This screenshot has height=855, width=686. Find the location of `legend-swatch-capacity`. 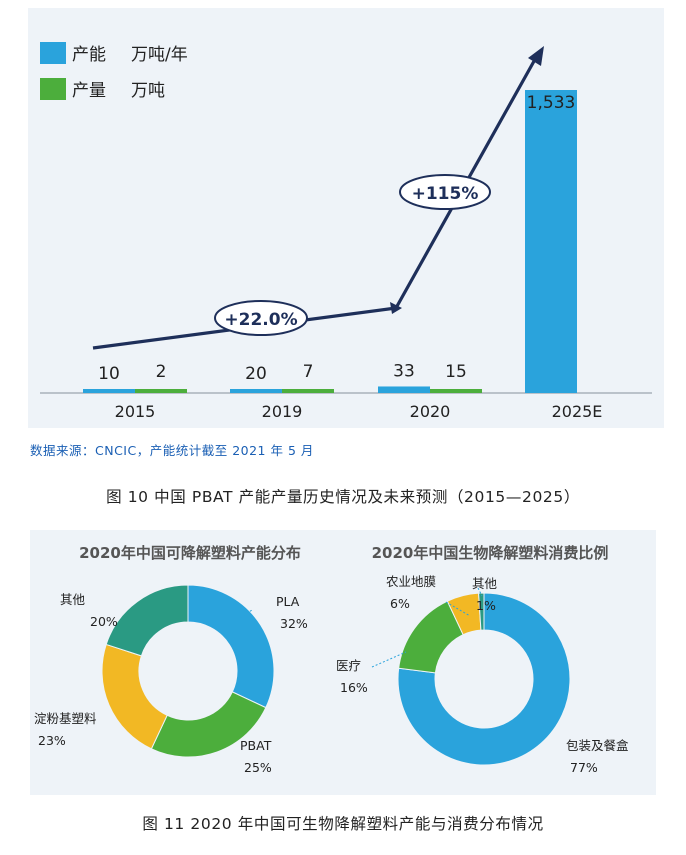

legend-swatch-capacity is located at coordinates (53, 53).